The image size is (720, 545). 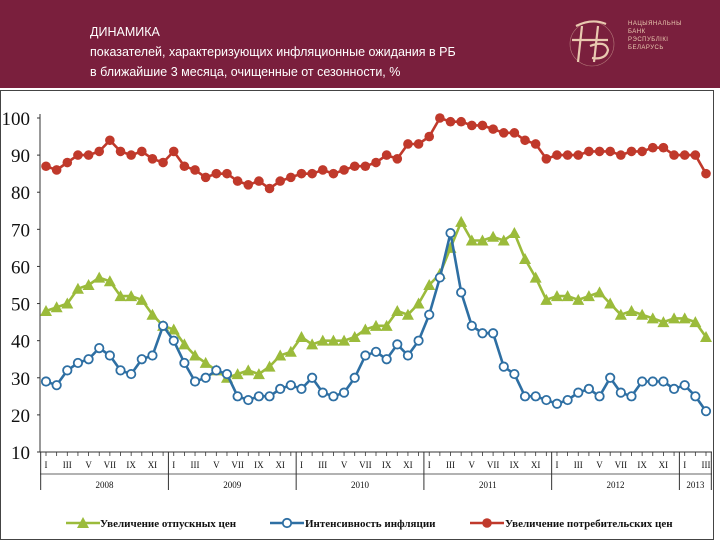 I want to click on y-tick-label: 60, so click(x=20, y=267).